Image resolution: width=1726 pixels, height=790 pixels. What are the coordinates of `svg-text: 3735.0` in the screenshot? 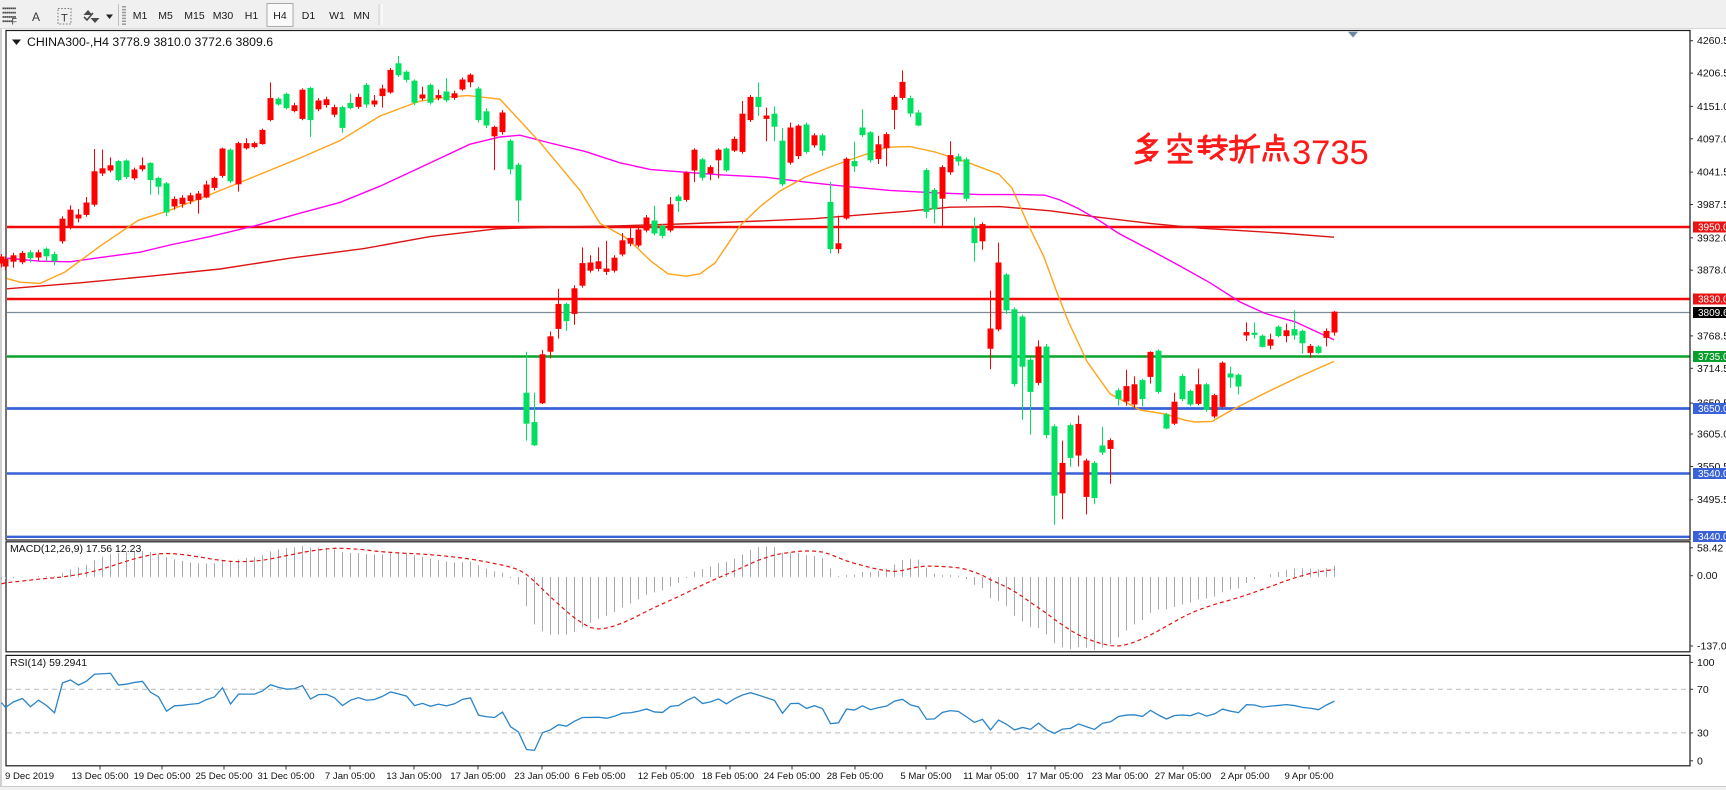 It's located at (1712, 357).